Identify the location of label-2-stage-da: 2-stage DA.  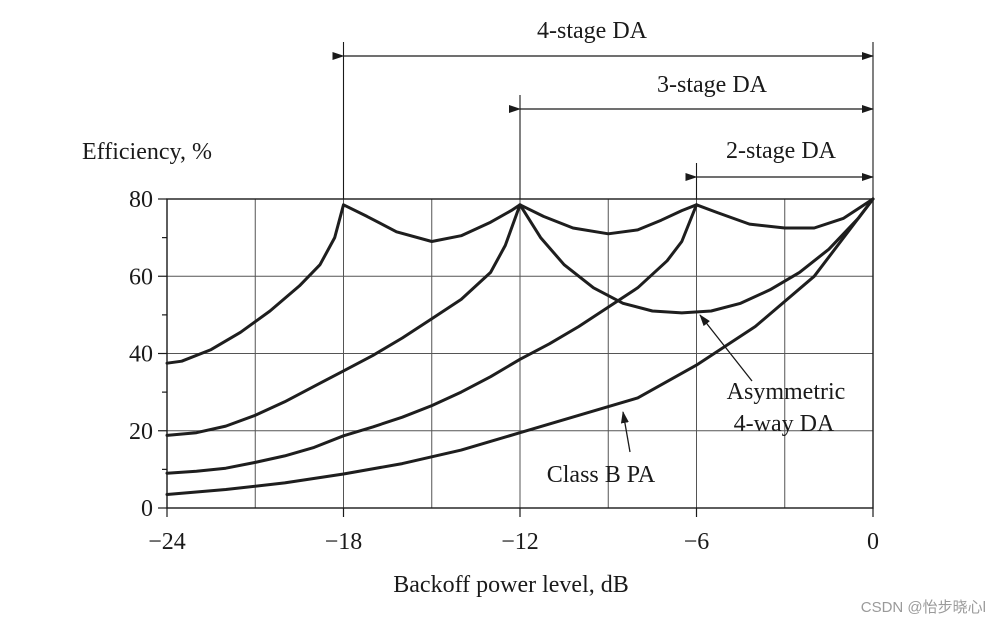
(781, 151).